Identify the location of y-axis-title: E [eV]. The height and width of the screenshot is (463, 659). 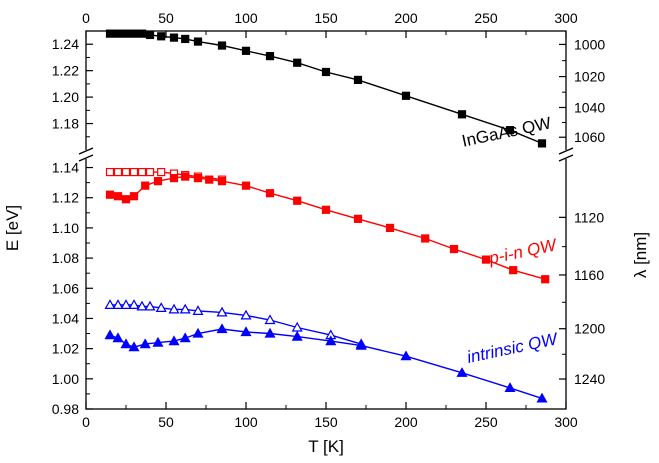
(12, 228).